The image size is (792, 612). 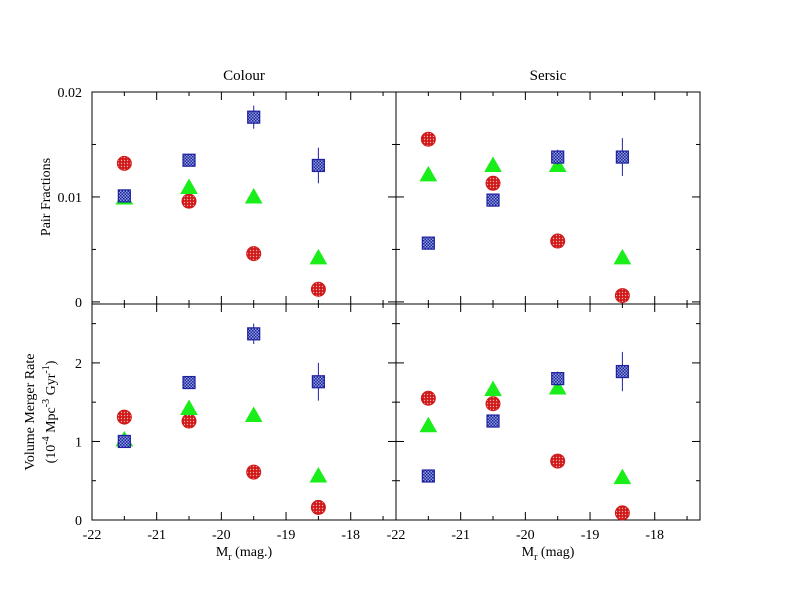 I want to click on panel-title-sersic: Sersic, so click(x=548, y=76).